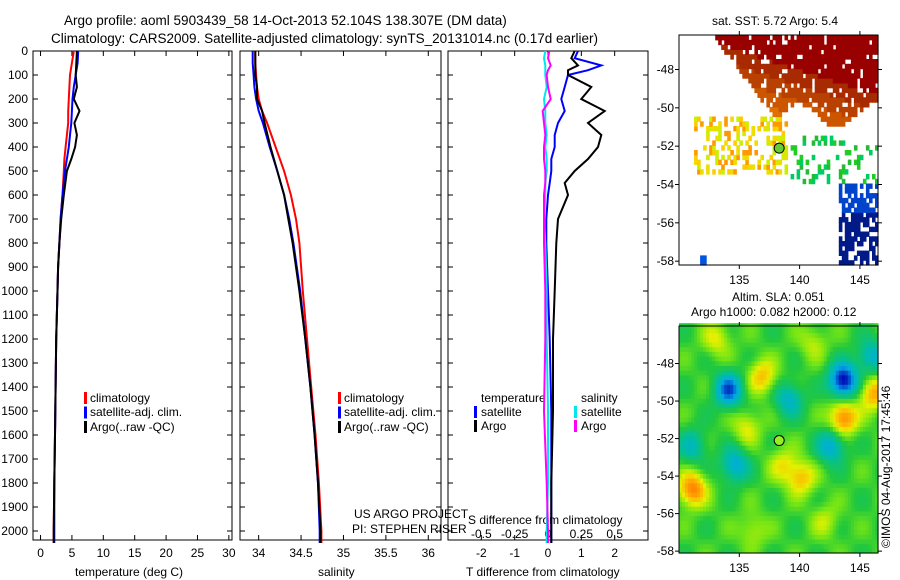  Describe the element at coordinates (18, 75) in the screenshot. I see `depth-tick-label: 100` at that location.